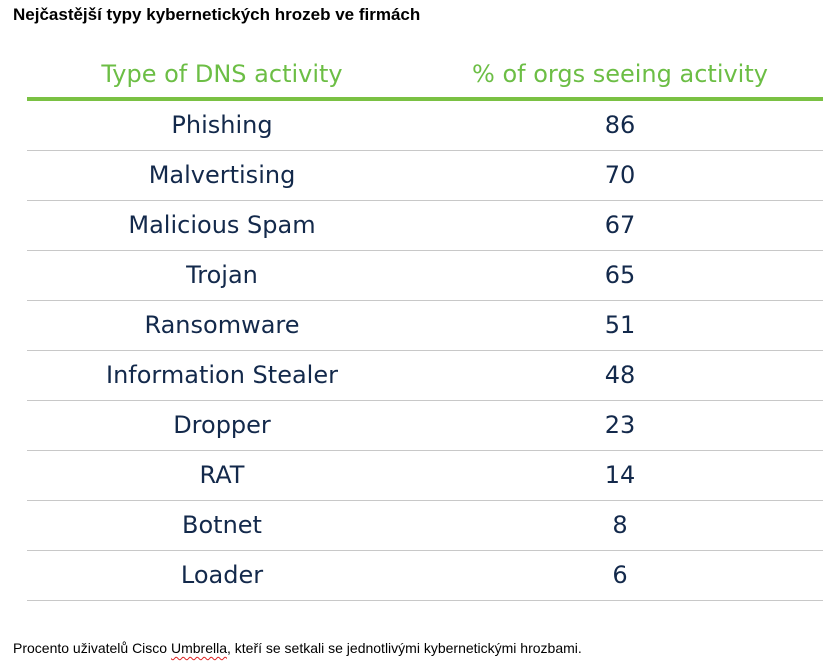  Describe the element at coordinates (620, 475) in the screenshot. I see `cell-percent: 14` at that location.